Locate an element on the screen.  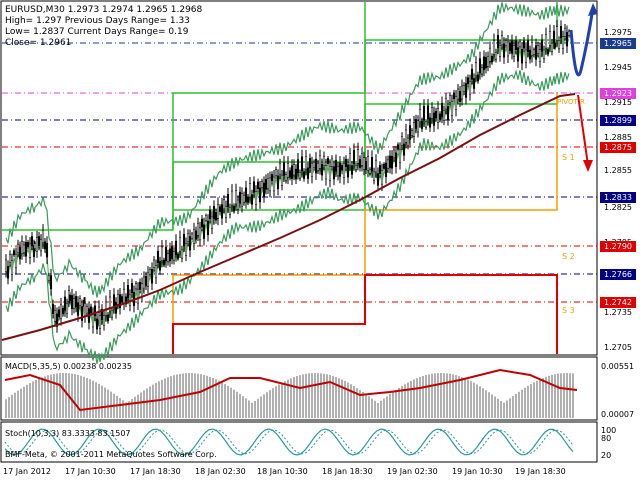
up-arrow-head is located at coordinates (593, 9).